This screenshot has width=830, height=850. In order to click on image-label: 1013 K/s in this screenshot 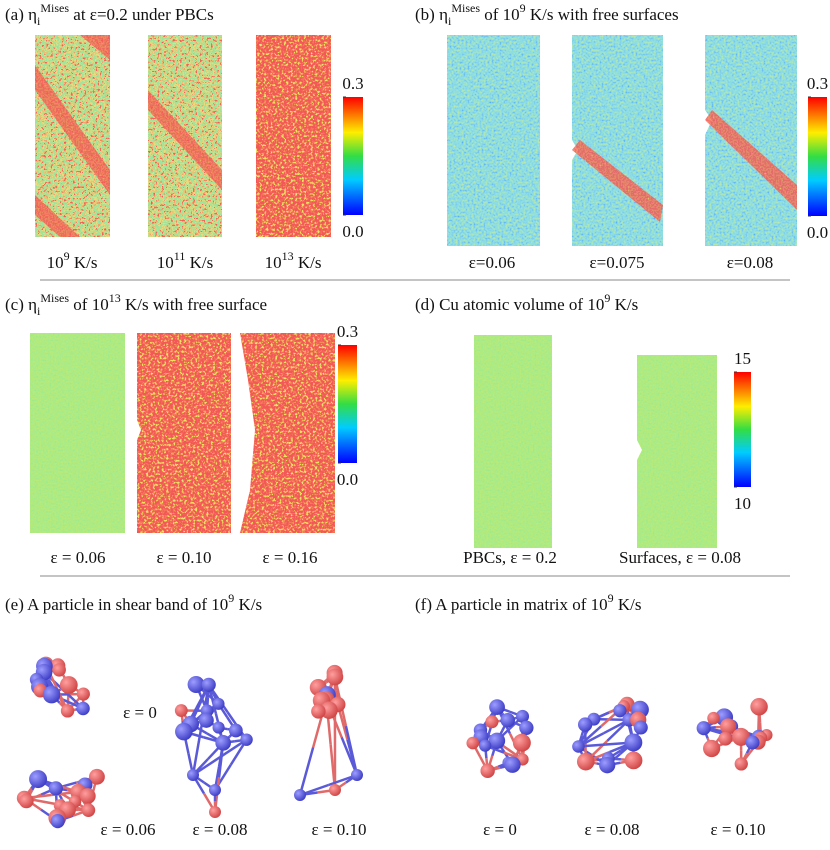, I will do `click(293, 260)`.